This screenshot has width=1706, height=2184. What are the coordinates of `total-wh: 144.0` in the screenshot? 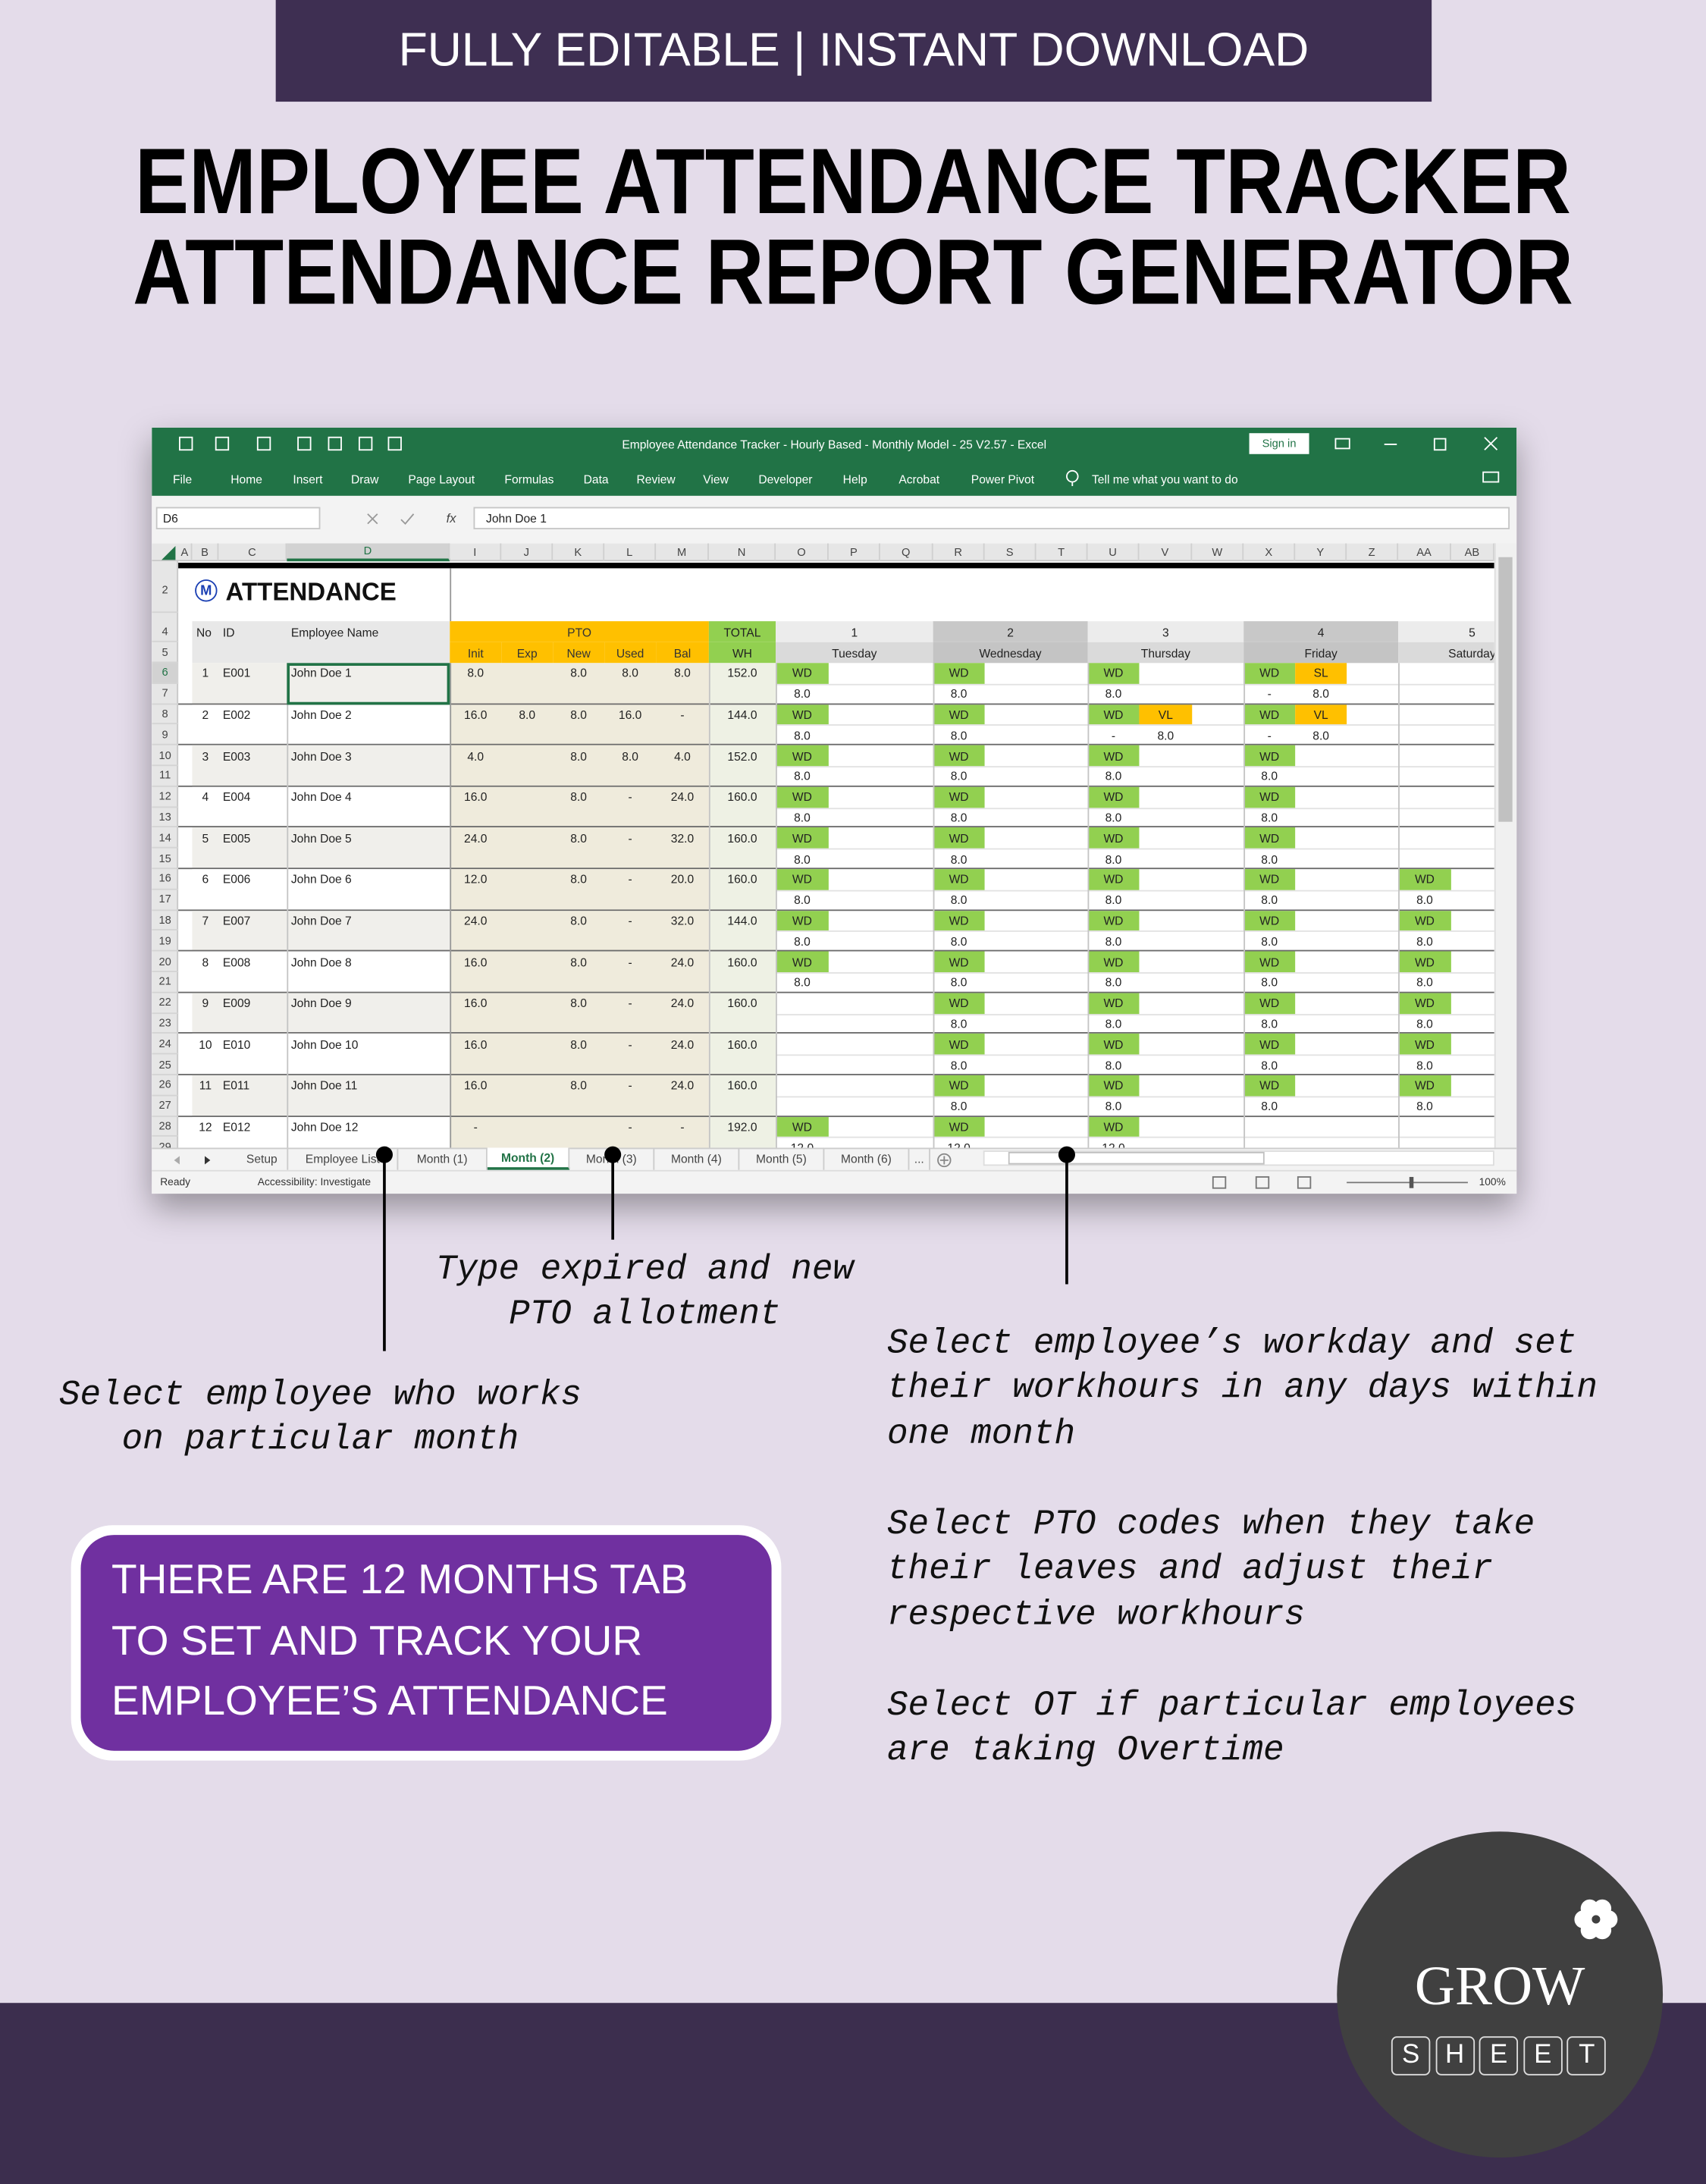 It's located at (742, 920).